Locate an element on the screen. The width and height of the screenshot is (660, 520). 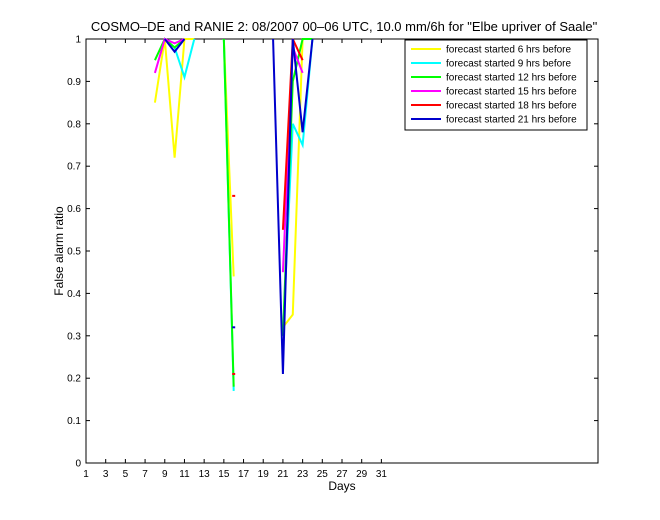
y-tick-label: 0 is located at coordinates (78, 464).